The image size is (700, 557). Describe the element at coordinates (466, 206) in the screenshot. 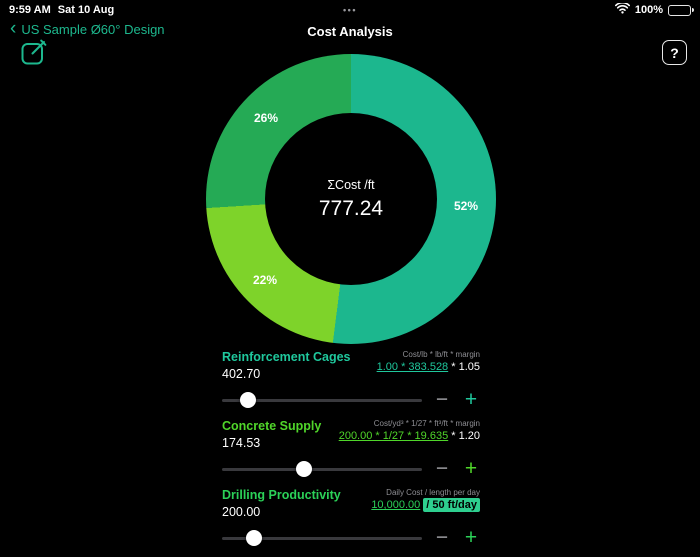

I see `slice-label-reinforcement: 52%` at that location.